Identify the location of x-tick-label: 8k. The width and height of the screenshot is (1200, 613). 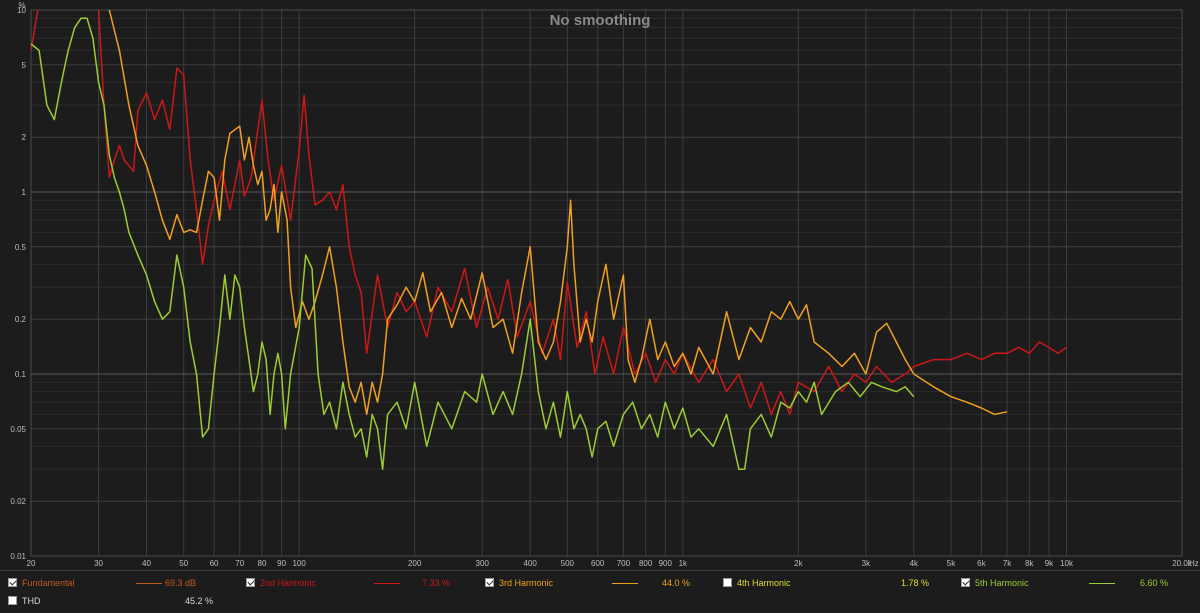
(1029, 563).